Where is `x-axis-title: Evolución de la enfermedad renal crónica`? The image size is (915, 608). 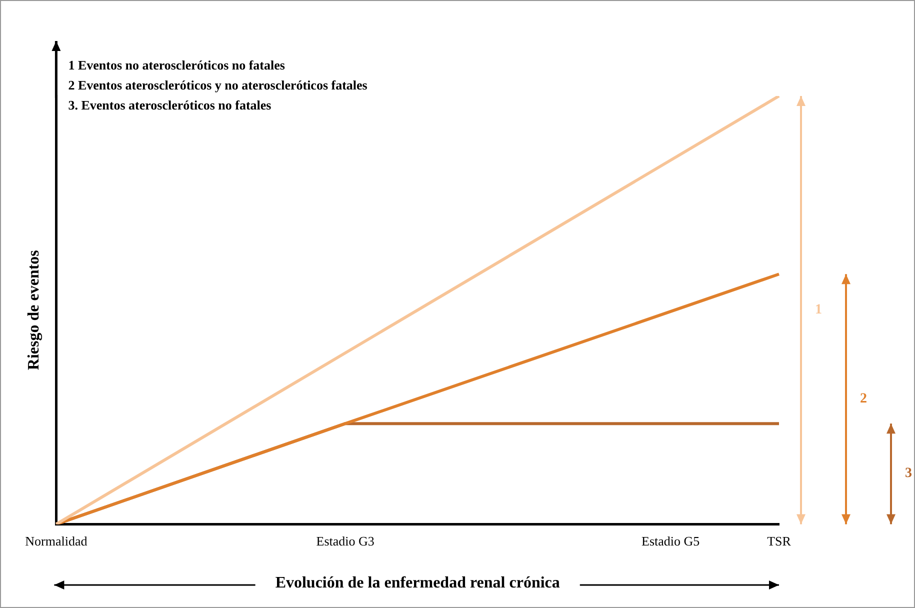 x-axis-title: Evolución de la enfermedad renal crónica is located at coordinates (417, 583).